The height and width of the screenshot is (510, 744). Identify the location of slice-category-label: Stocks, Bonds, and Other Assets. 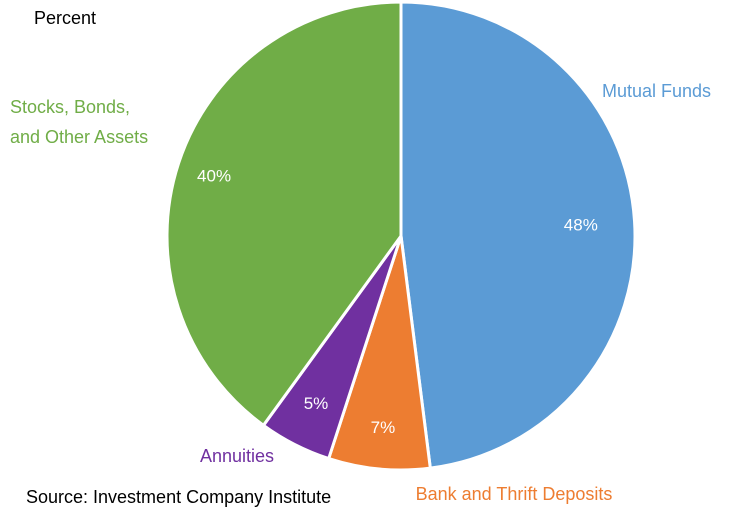
(79, 122).